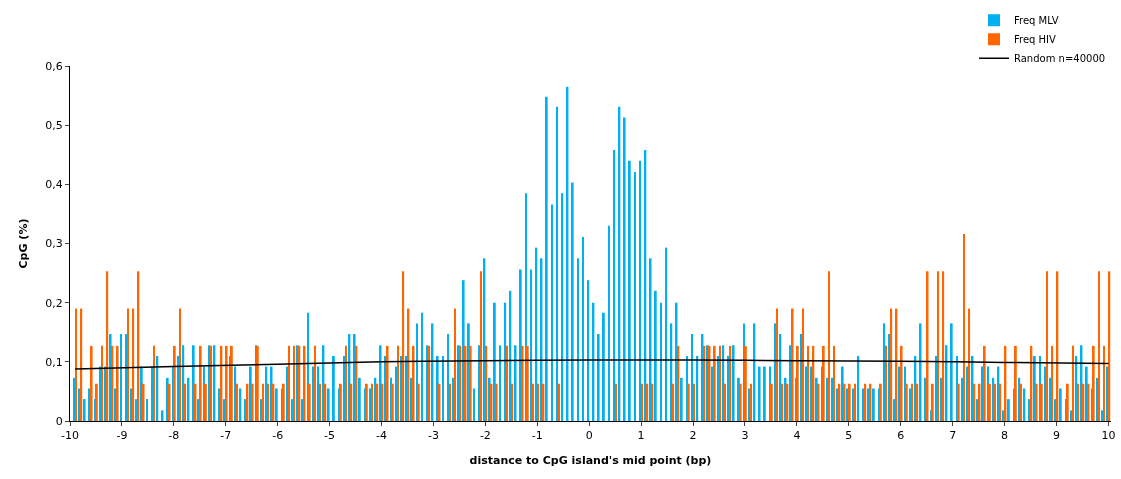 This screenshot has width=1121, height=479. What do you see at coordinates (901, 436) in the screenshot?
I see `x-tick-label: 6` at bounding box center [901, 436].